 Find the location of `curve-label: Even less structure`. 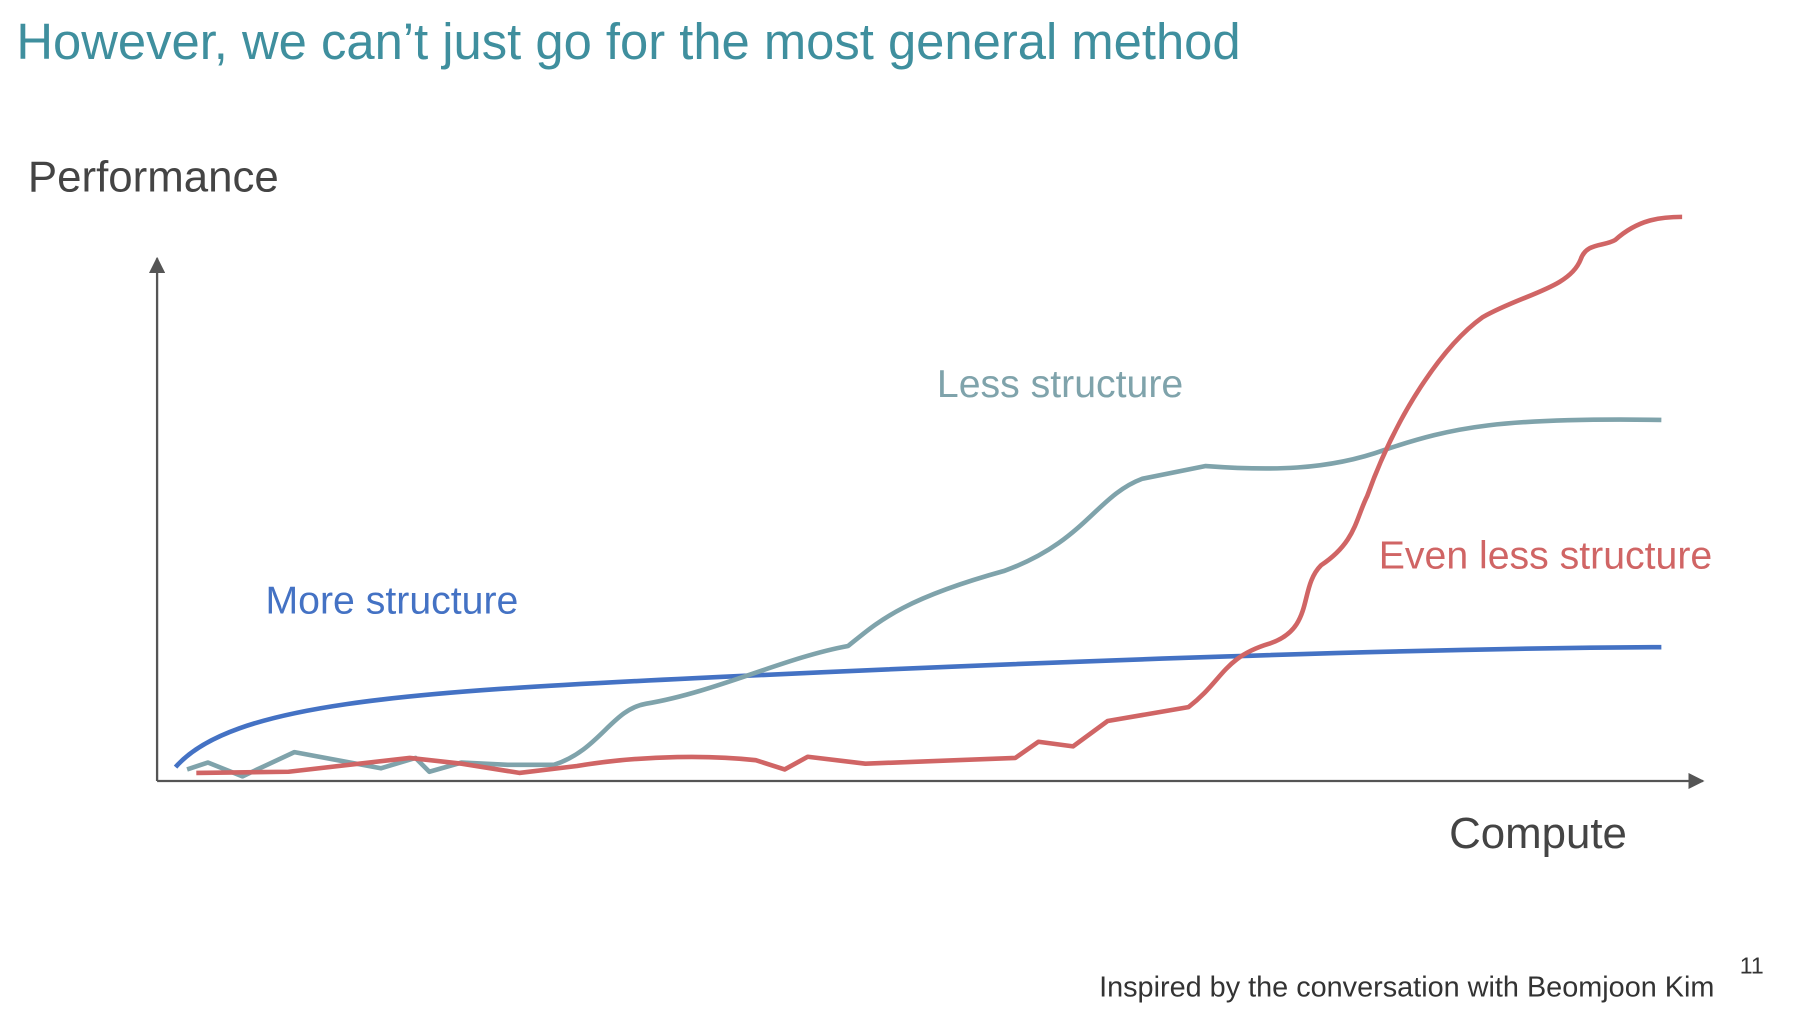

curve-label: Even less structure is located at coordinates (1546, 556).